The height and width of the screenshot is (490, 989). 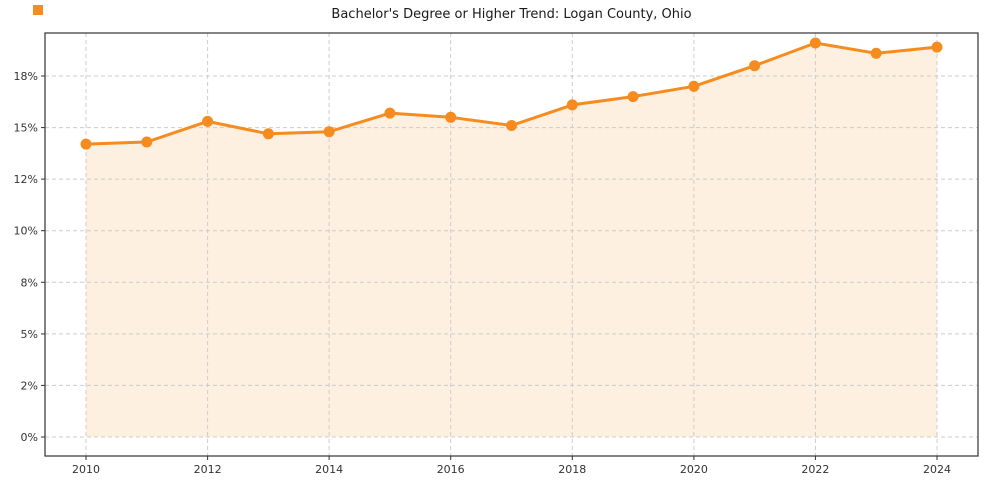 What do you see at coordinates (38, 10) in the screenshot?
I see `corner-legend-swatch-icon` at bounding box center [38, 10].